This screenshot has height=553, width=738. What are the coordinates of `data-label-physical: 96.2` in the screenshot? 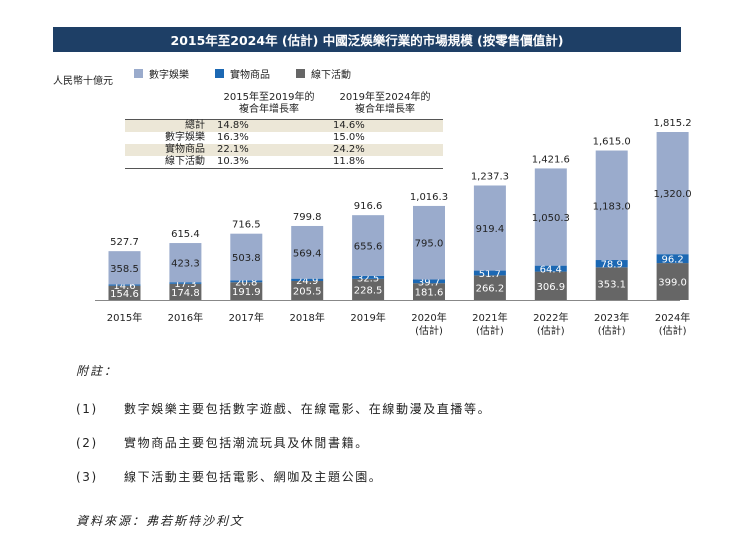 It's located at (672, 260).